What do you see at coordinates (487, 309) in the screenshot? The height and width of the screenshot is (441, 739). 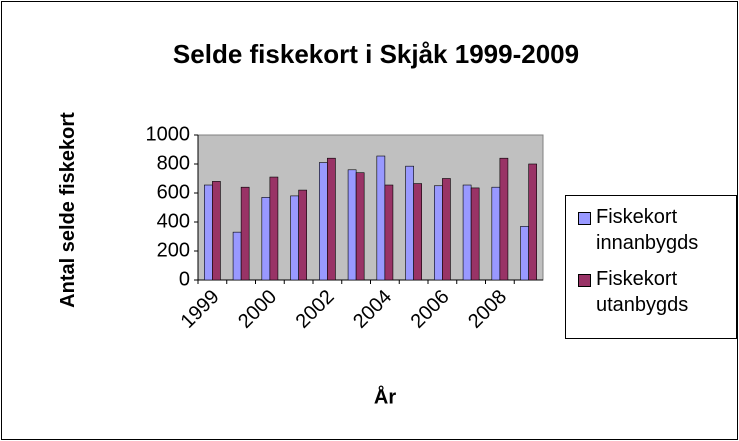 I see `x-tick-label: 2008` at bounding box center [487, 309].